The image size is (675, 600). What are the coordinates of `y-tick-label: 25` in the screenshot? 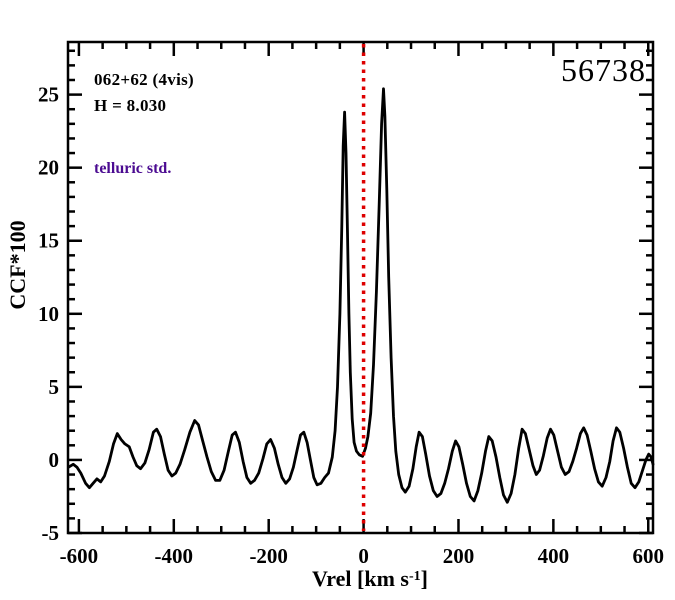 It's located at (48, 95).